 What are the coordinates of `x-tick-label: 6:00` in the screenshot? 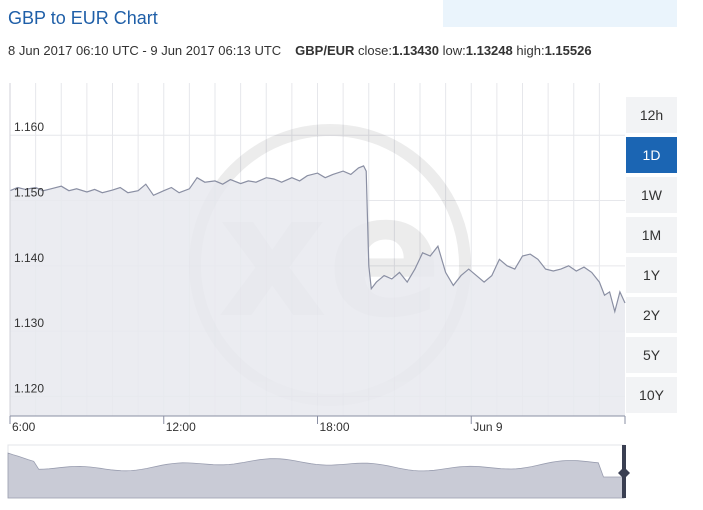 It's located at (24, 427).